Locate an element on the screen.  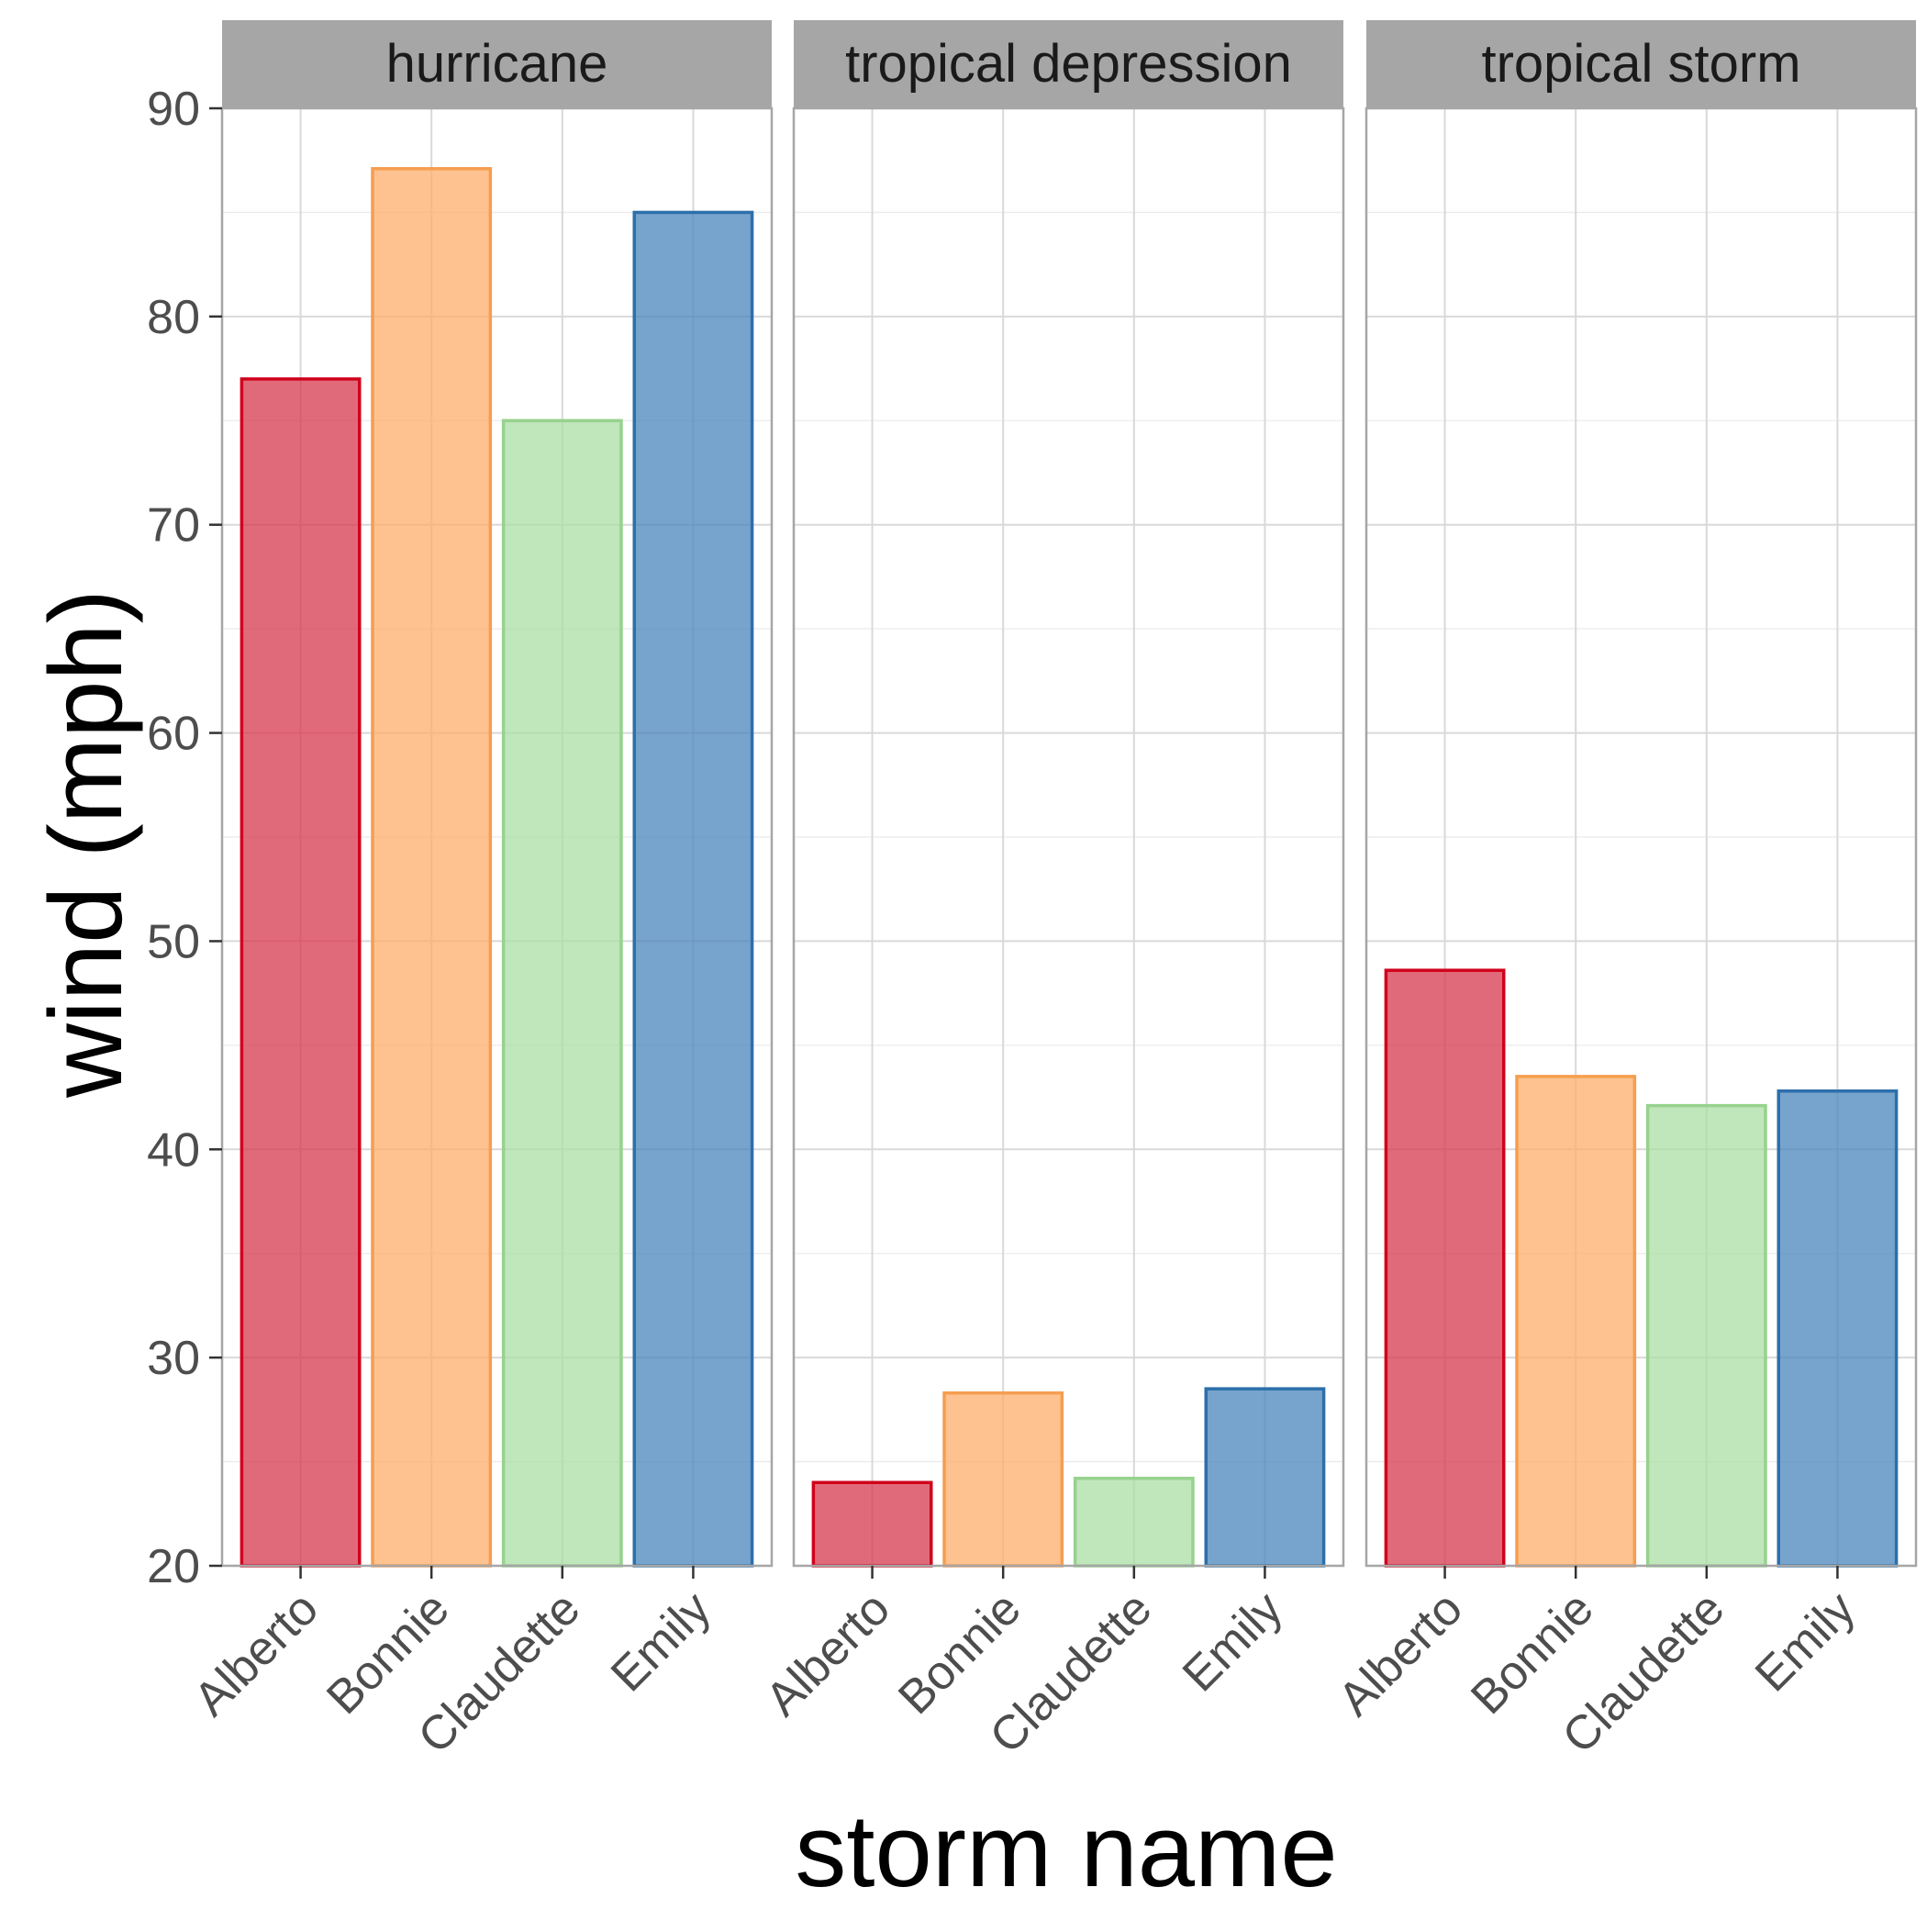
facet-strip-label: hurricane is located at coordinates (497, 64).